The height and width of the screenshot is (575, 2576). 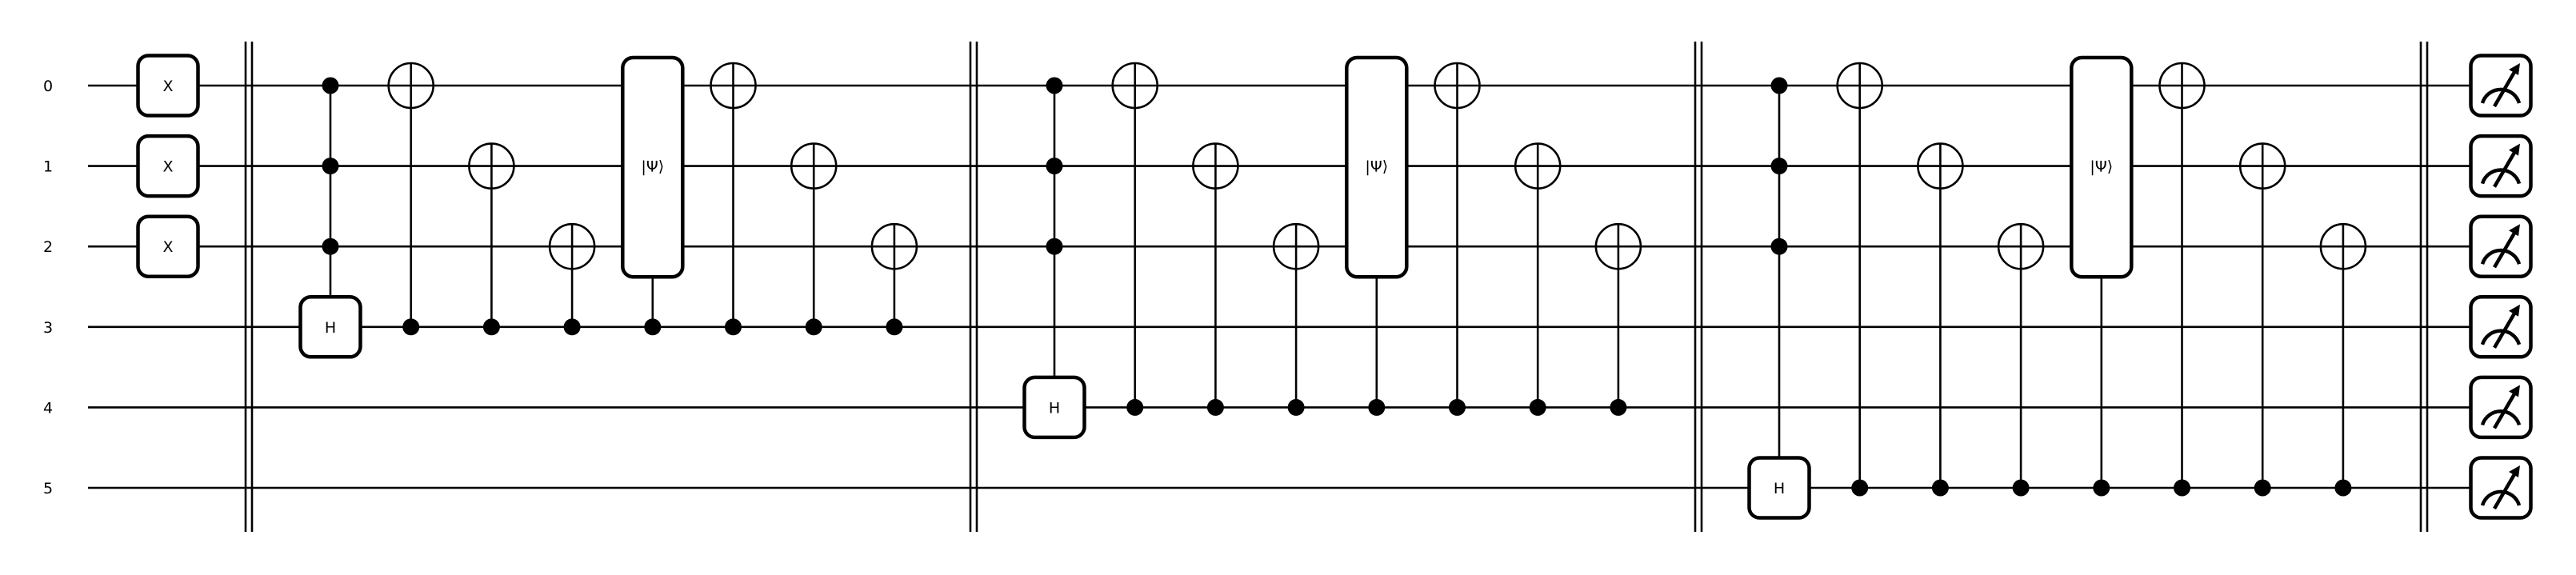 I want to click on meter-arc-q4, so click(x=2501, y=417).